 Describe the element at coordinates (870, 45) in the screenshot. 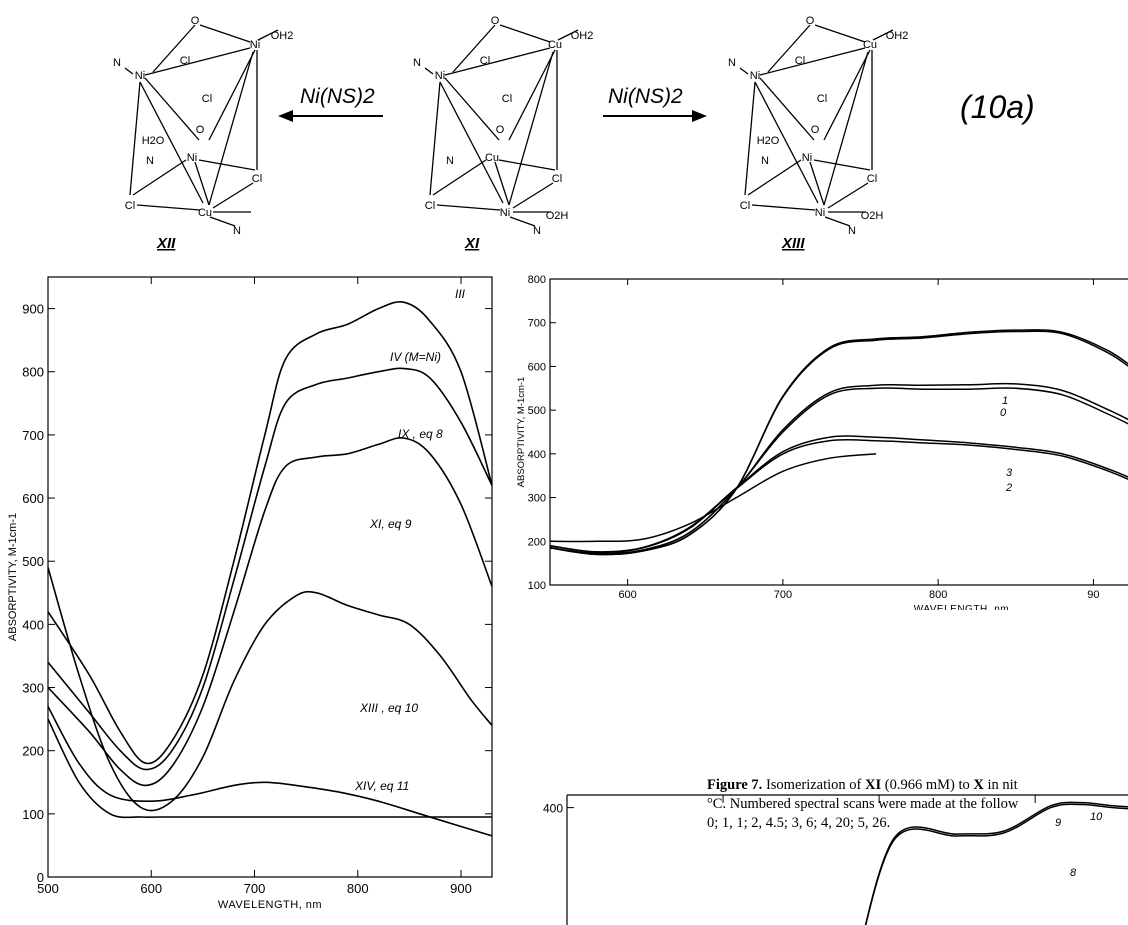

I see `atom-cu-mid: Cu` at that location.